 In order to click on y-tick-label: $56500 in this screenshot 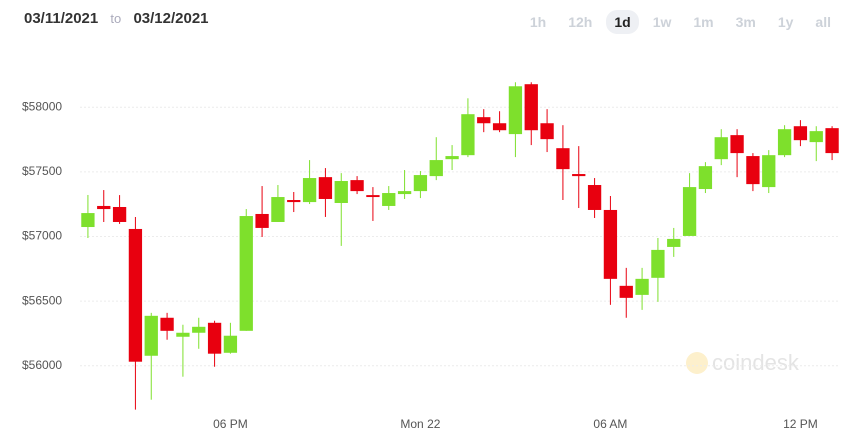, I will do `click(42, 300)`.